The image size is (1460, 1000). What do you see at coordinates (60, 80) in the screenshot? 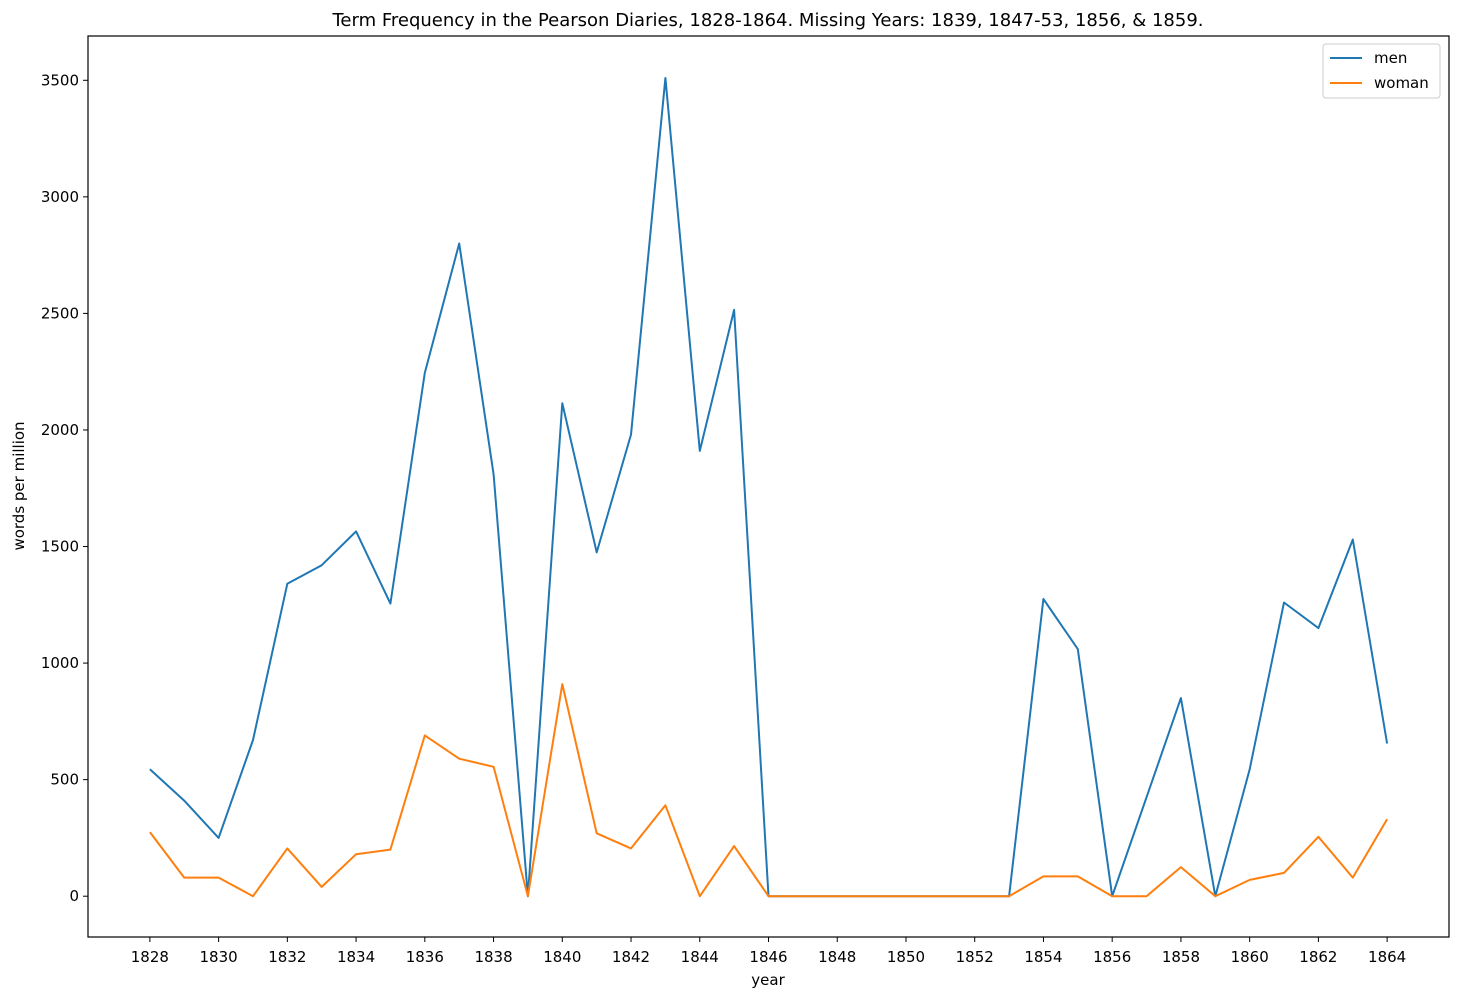
I see `y-tick-label: 3500` at bounding box center [60, 80].